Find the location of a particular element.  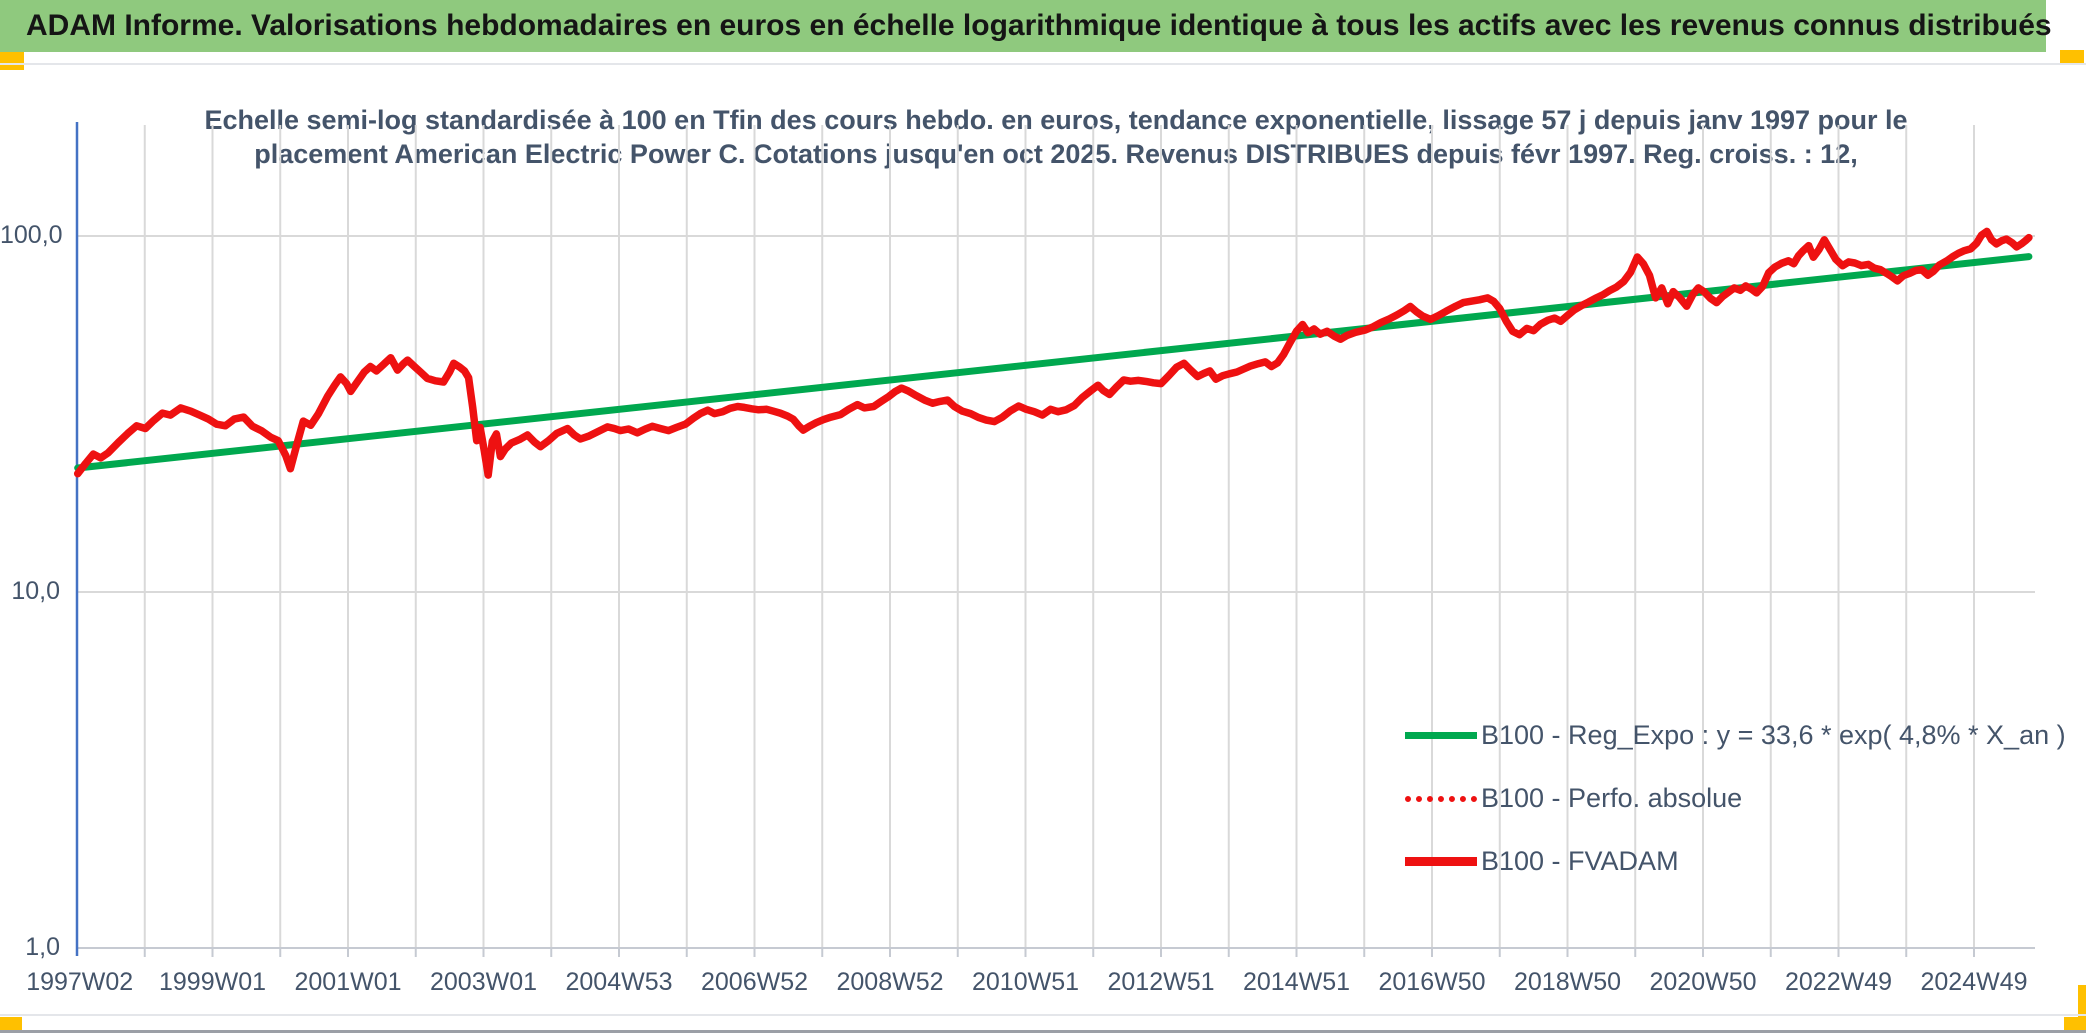

accent-strip-right is located at coordinates (2082, 1007).